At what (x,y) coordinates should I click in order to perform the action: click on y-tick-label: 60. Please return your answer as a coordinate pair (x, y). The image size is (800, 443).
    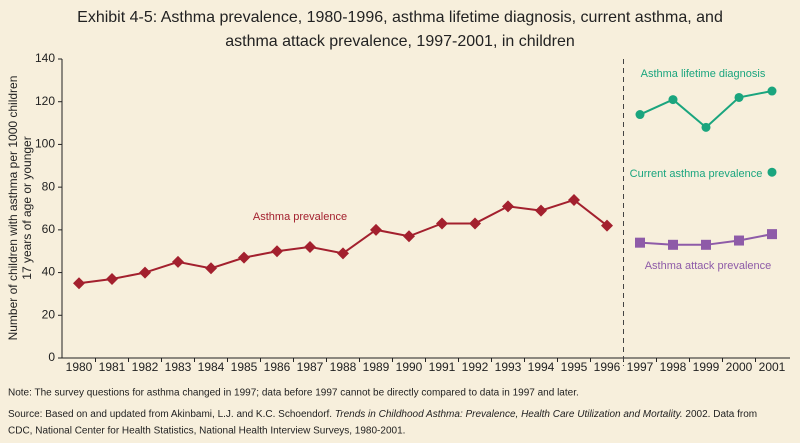
    Looking at the image, I should click on (49, 229).